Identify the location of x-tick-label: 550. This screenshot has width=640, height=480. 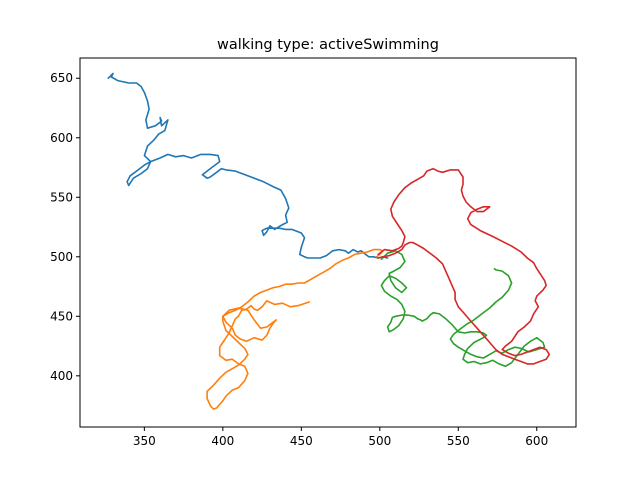
(458, 441).